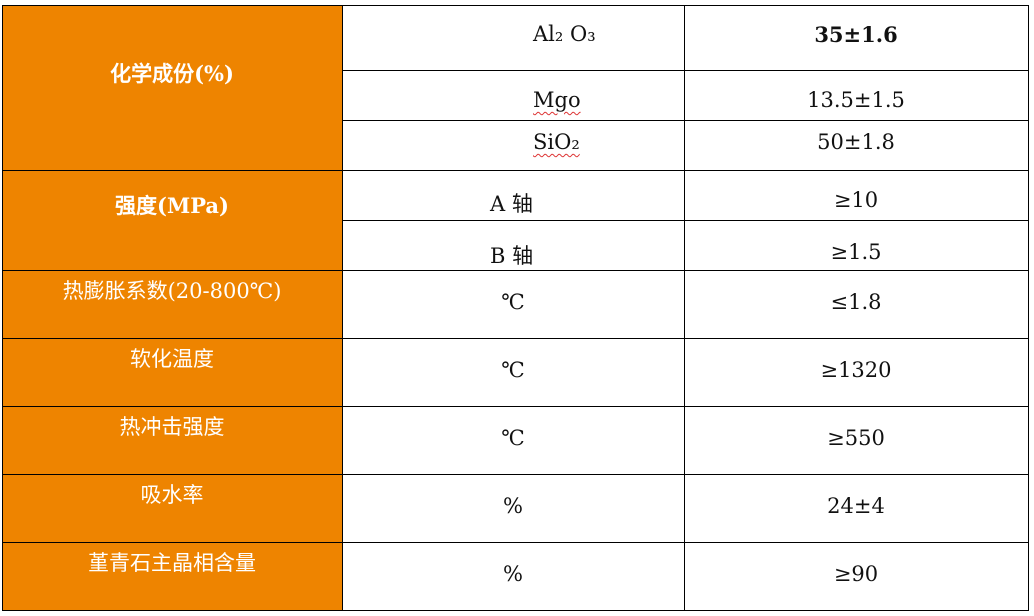  What do you see at coordinates (172, 563) in the screenshot?
I see `row-label: 堇青石主晶相含量` at bounding box center [172, 563].